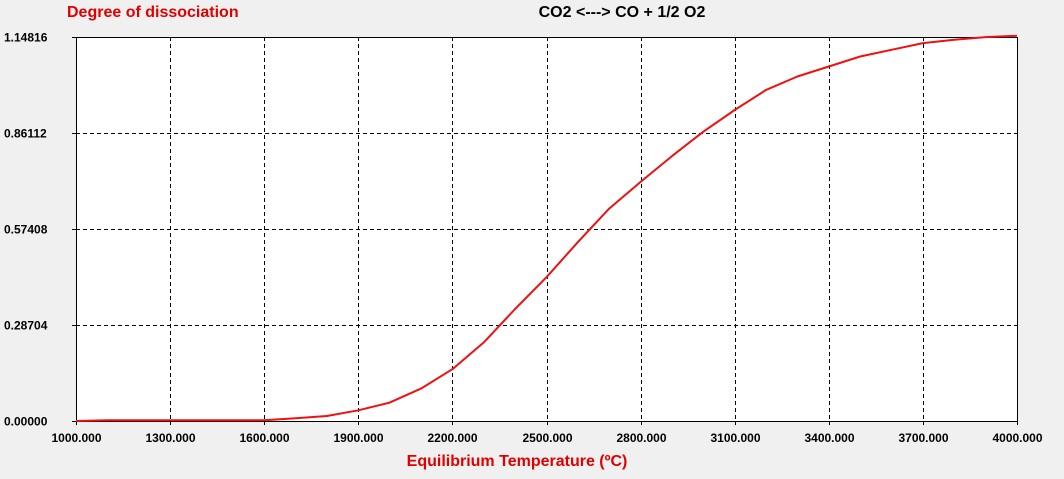 The image size is (1064, 479). What do you see at coordinates (153, 12) in the screenshot?
I see `y-axis-label: Degree of dissociation` at bounding box center [153, 12].